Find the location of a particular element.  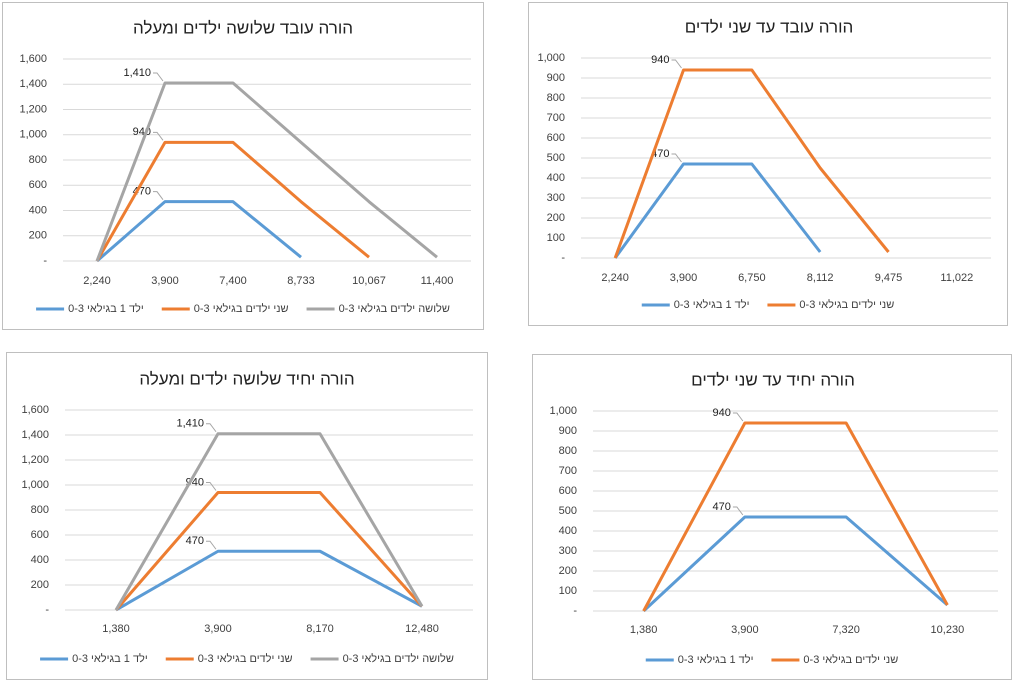

x-tick-label: 11,400 is located at coordinates (437, 281).